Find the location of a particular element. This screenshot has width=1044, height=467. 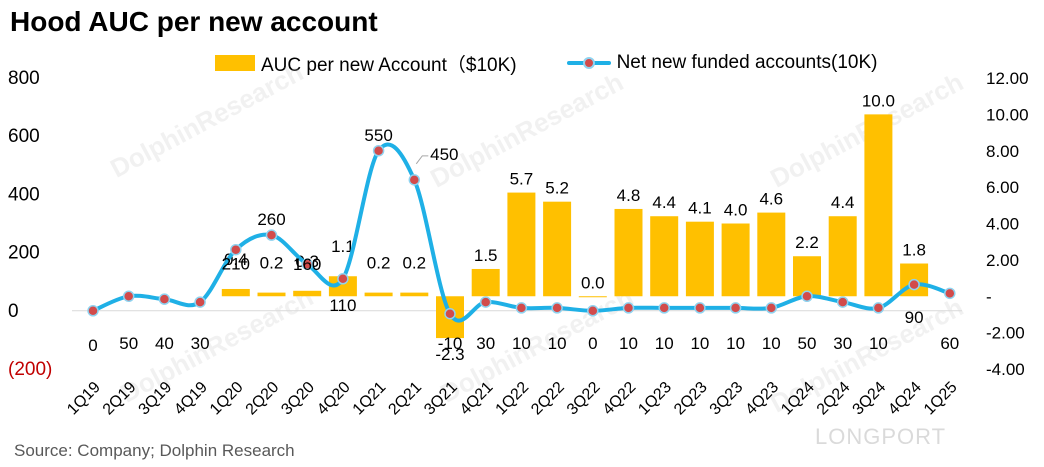

right-axis-tick-label: 12.00 is located at coordinates (1007, 78).